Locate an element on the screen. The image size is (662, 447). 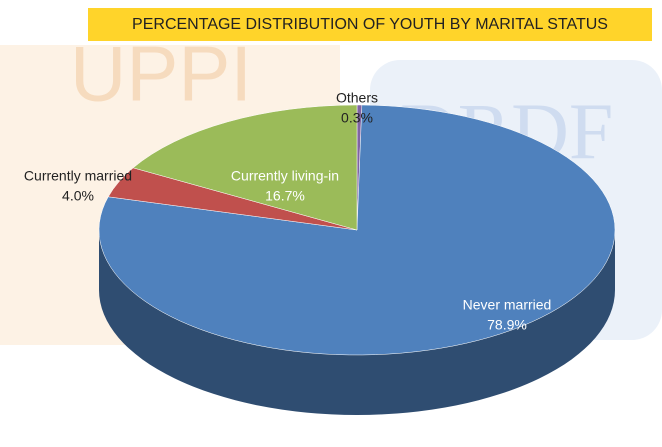
slice-label: Never married is located at coordinates (507, 305).